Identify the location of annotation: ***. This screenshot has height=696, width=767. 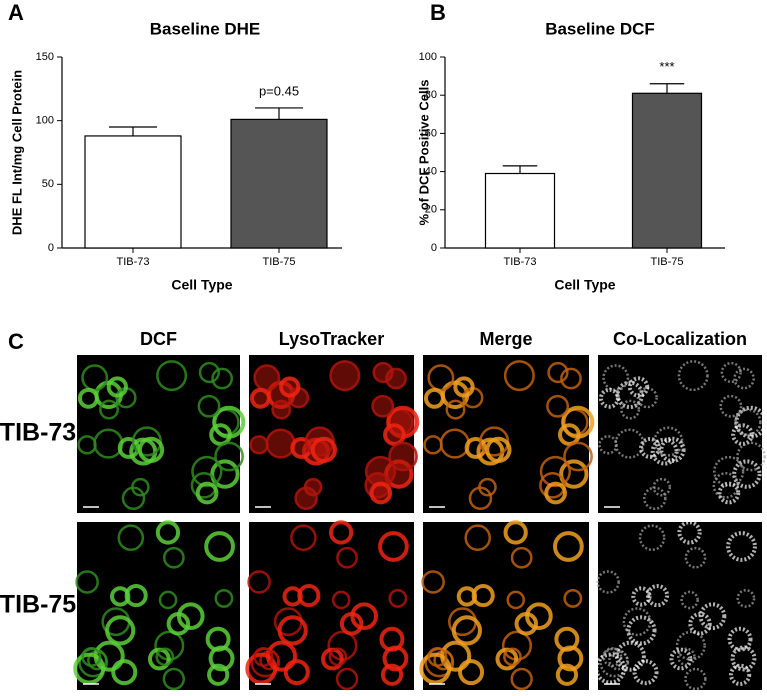
(666, 66).